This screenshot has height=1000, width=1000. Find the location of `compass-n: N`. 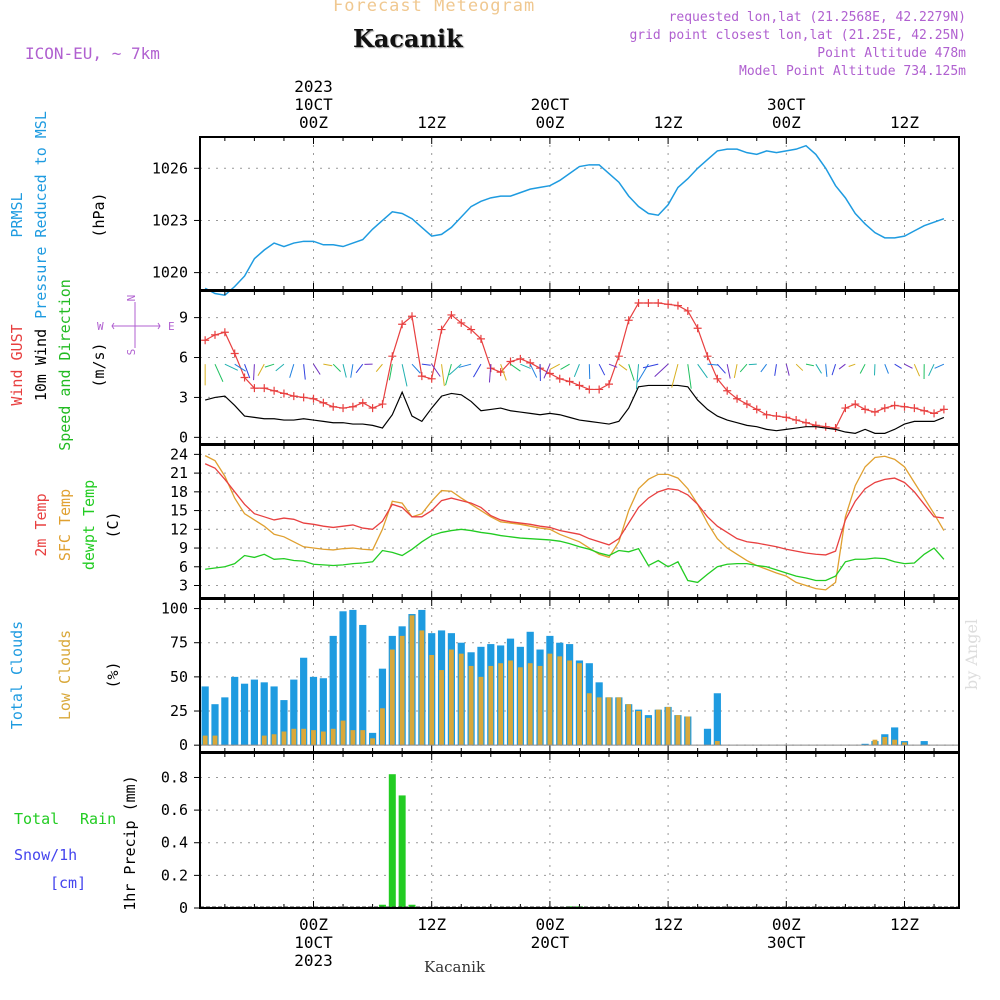

compass-n: N is located at coordinates (131, 298).